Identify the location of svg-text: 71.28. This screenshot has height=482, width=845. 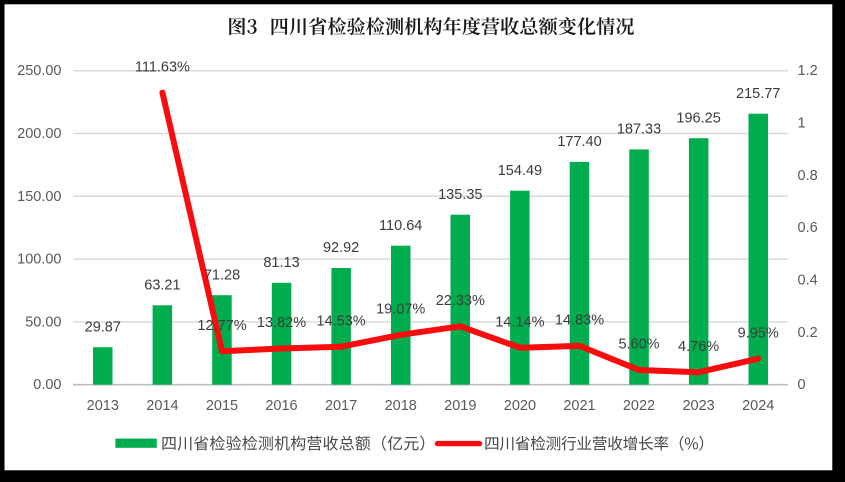
(222, 275).